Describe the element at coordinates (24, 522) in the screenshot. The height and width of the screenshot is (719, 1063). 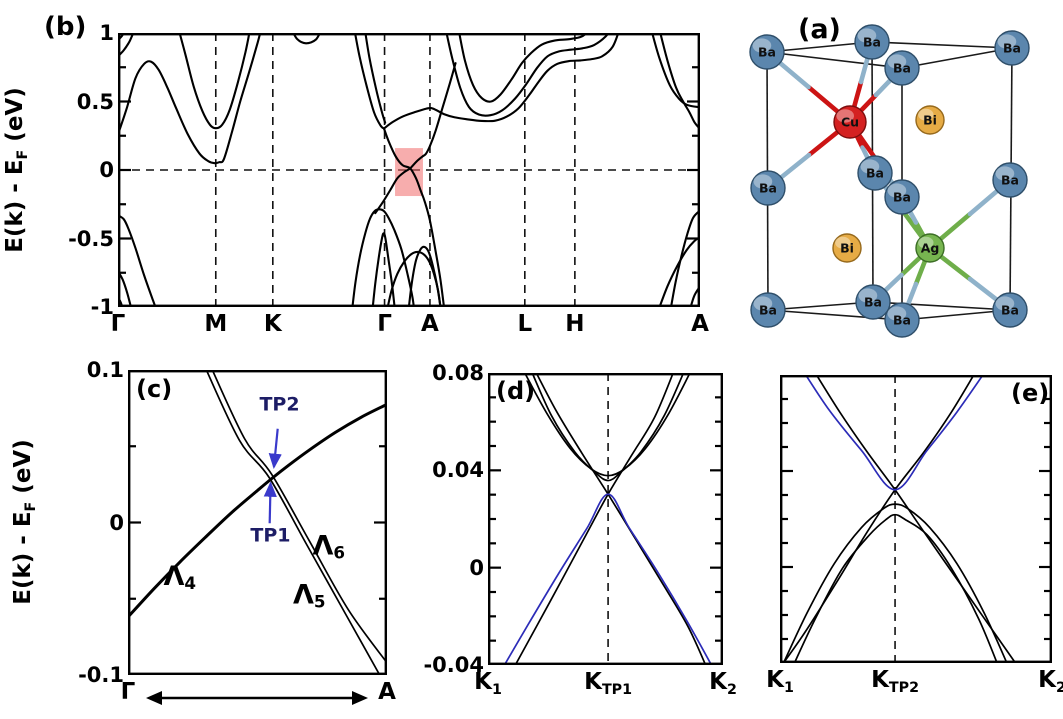
I see `y-axis-label-c: E(k) - EF (eV)` at that location.